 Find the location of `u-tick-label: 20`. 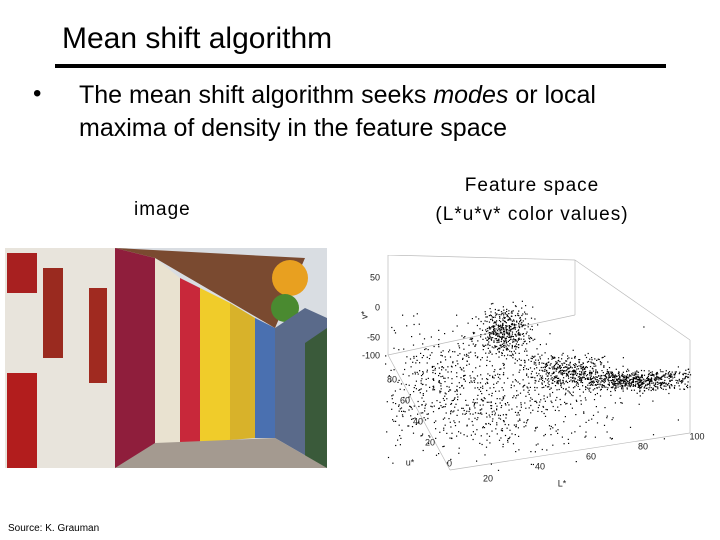

u-tick-label: 20 is located at coordinates (430, 442).